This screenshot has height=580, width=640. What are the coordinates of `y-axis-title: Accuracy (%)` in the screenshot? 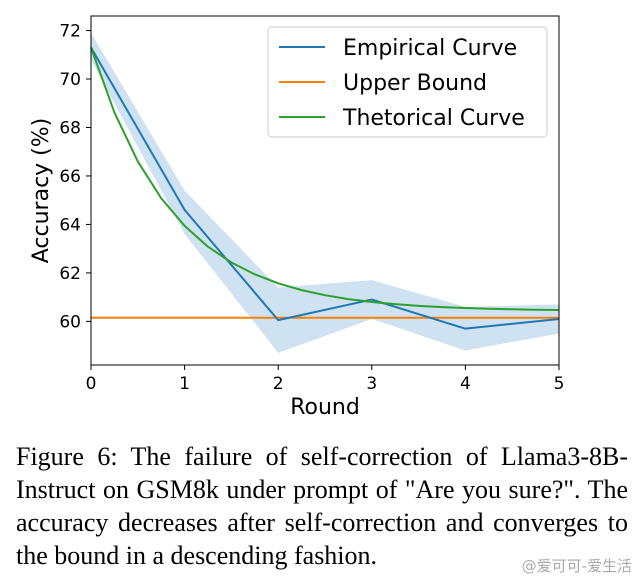 It's located at (41, 191).